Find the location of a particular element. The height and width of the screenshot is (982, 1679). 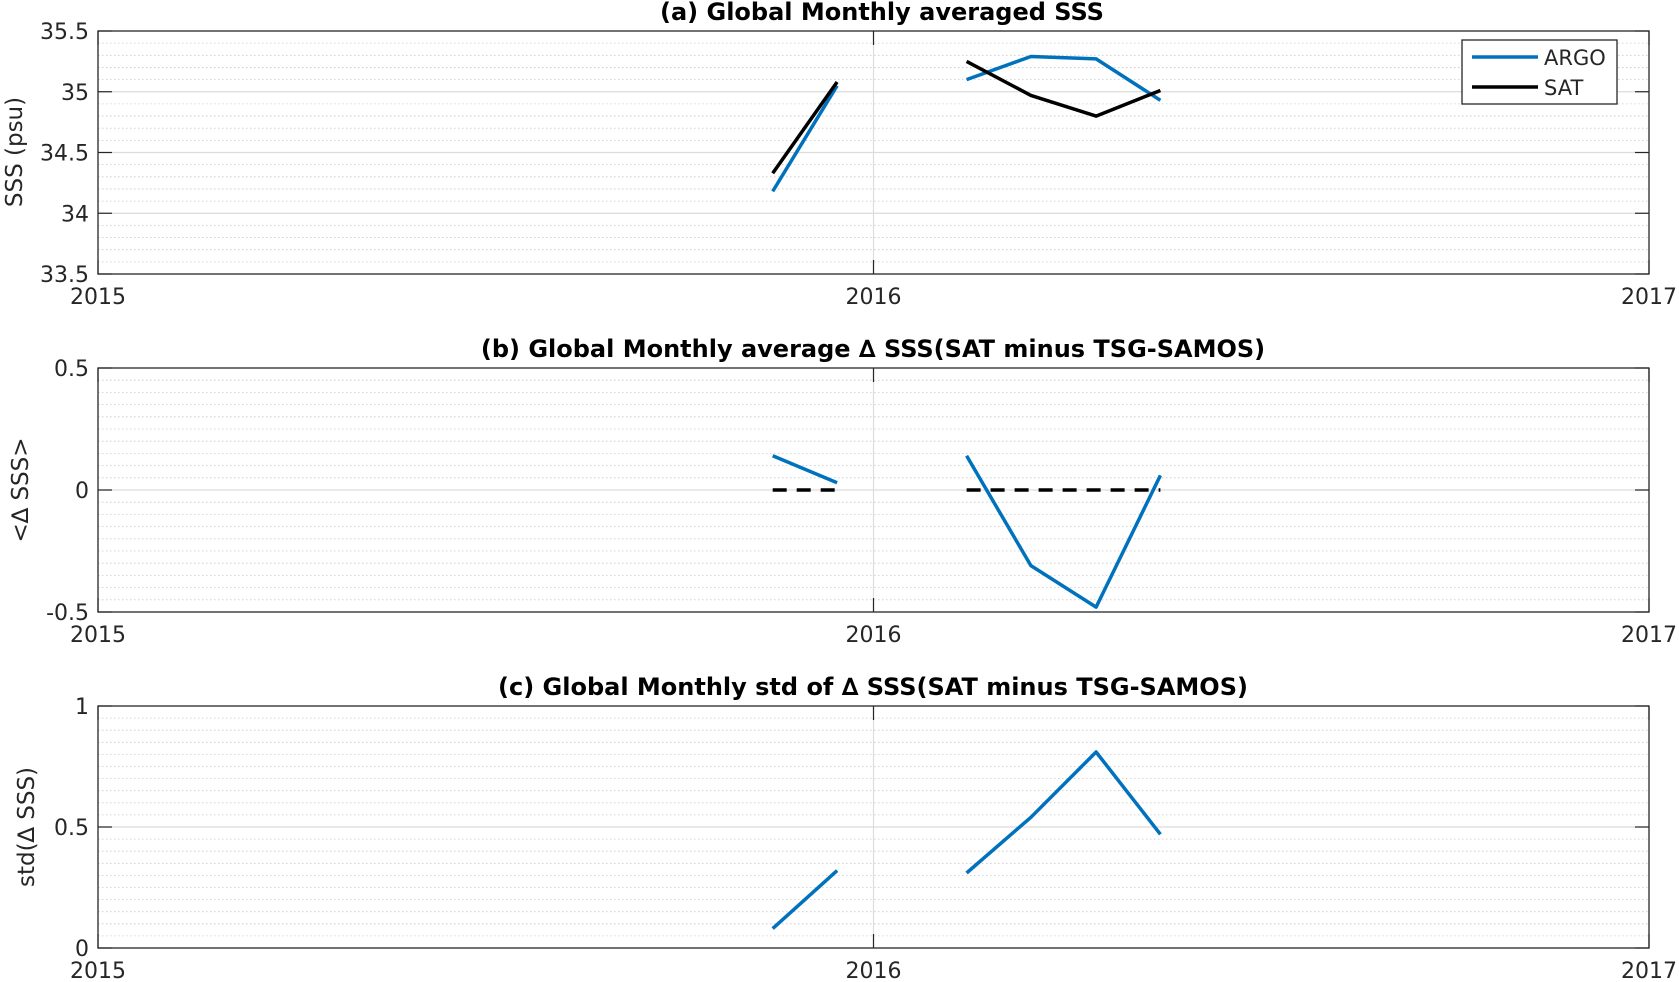

legend: ARGO SAT is located at coordinates (1539, 72).